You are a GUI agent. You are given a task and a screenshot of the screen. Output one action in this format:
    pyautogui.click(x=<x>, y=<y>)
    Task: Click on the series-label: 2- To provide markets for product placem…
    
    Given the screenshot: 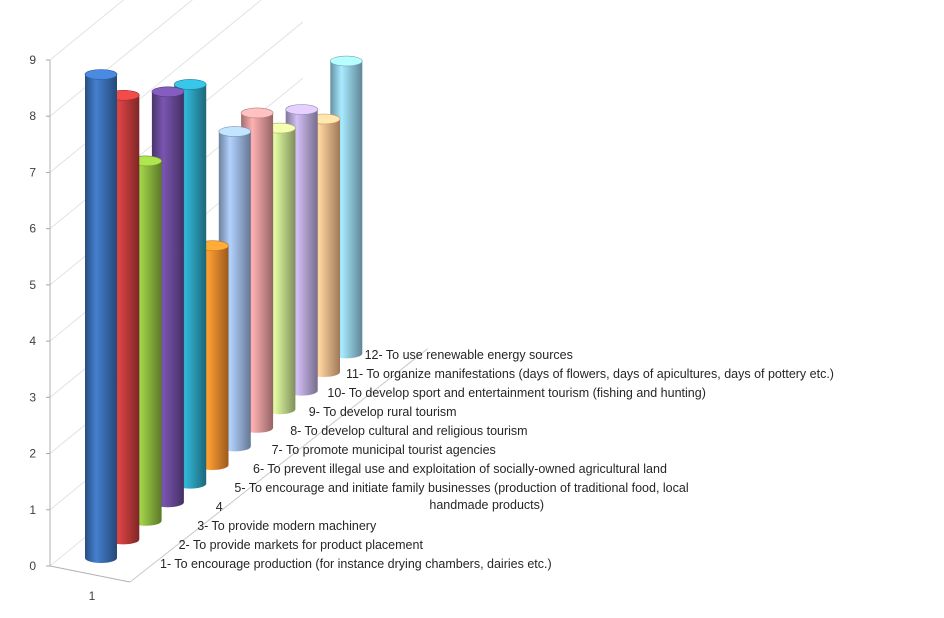 What is the action you would take?
    pyautogui.click(x=301, y=545)
    